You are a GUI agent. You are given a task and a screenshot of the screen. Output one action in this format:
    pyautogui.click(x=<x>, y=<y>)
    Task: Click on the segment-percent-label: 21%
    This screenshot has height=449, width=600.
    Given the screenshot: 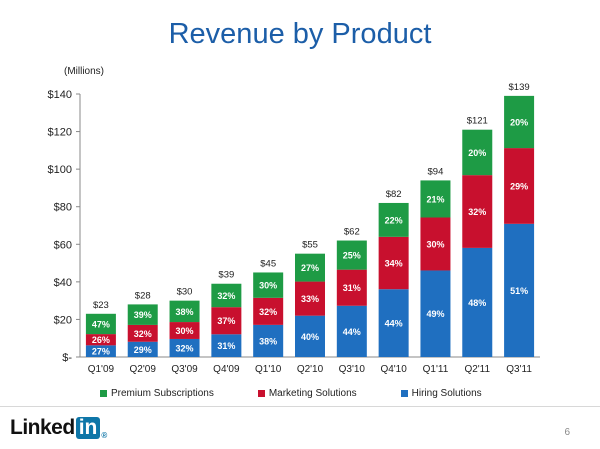 What is the action you would take?
    pyautogui.click(x=435, y=199)
    